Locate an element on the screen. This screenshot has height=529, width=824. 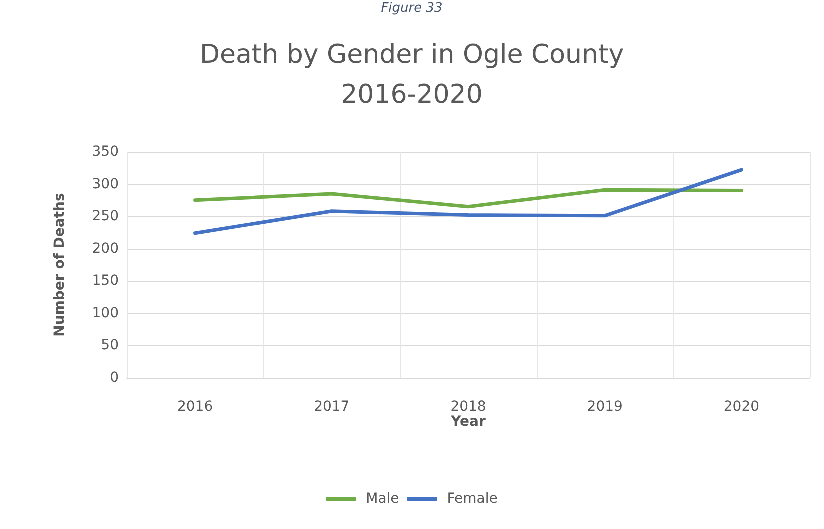
x-tick-label: 2019 is located at coordinates (605, 407).